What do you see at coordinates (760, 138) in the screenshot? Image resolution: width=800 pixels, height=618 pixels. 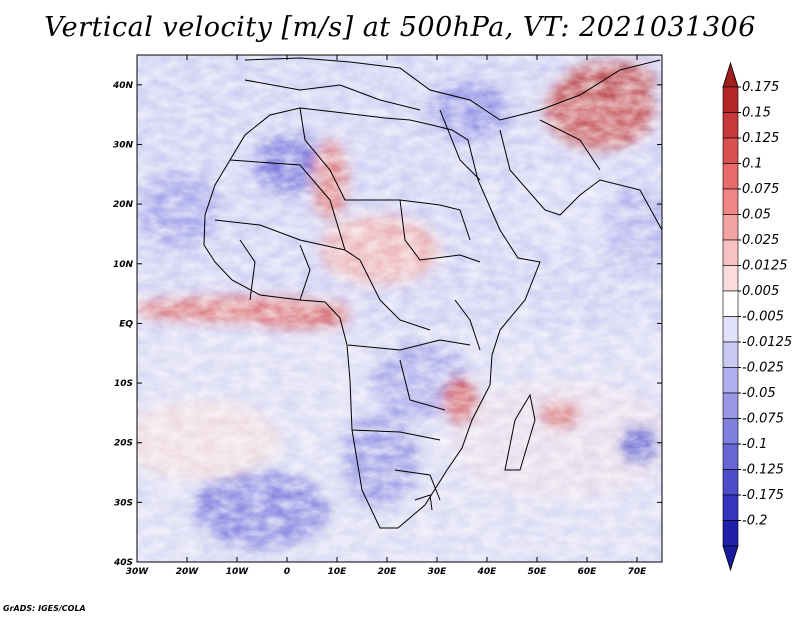 I see `colorbar-label: 0.125` at bounding box center [760, 138].